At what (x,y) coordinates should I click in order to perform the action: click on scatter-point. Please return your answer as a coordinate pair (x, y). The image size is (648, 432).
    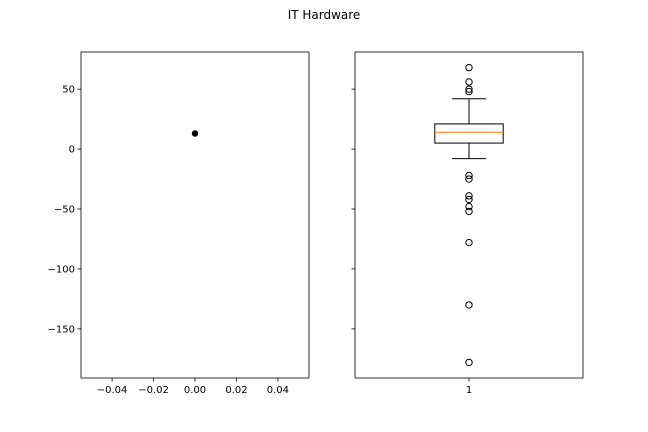
    Looking at the image, I should click on (195, 133).